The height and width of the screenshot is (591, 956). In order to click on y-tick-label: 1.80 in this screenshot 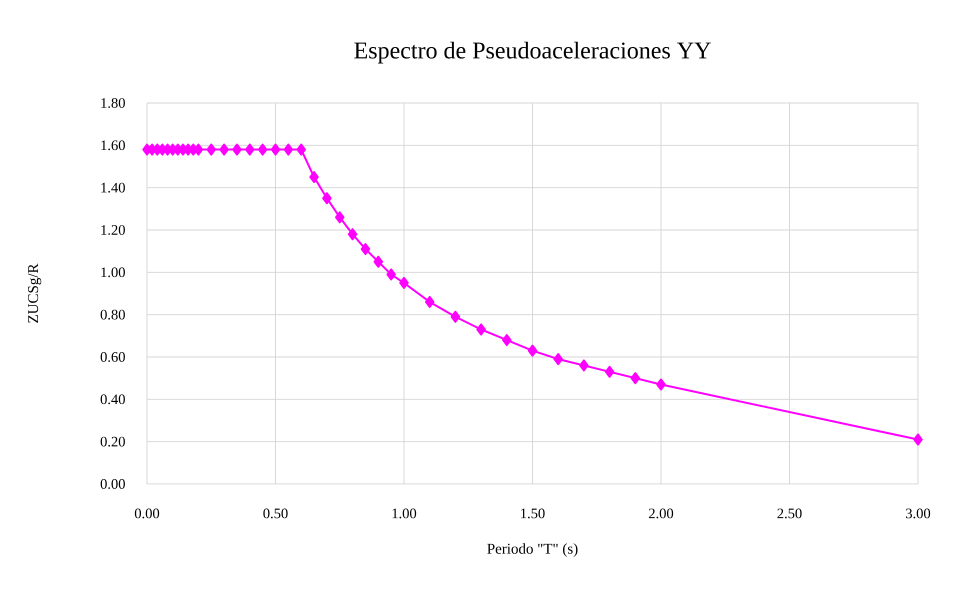, I will do `click(113, 103)`.